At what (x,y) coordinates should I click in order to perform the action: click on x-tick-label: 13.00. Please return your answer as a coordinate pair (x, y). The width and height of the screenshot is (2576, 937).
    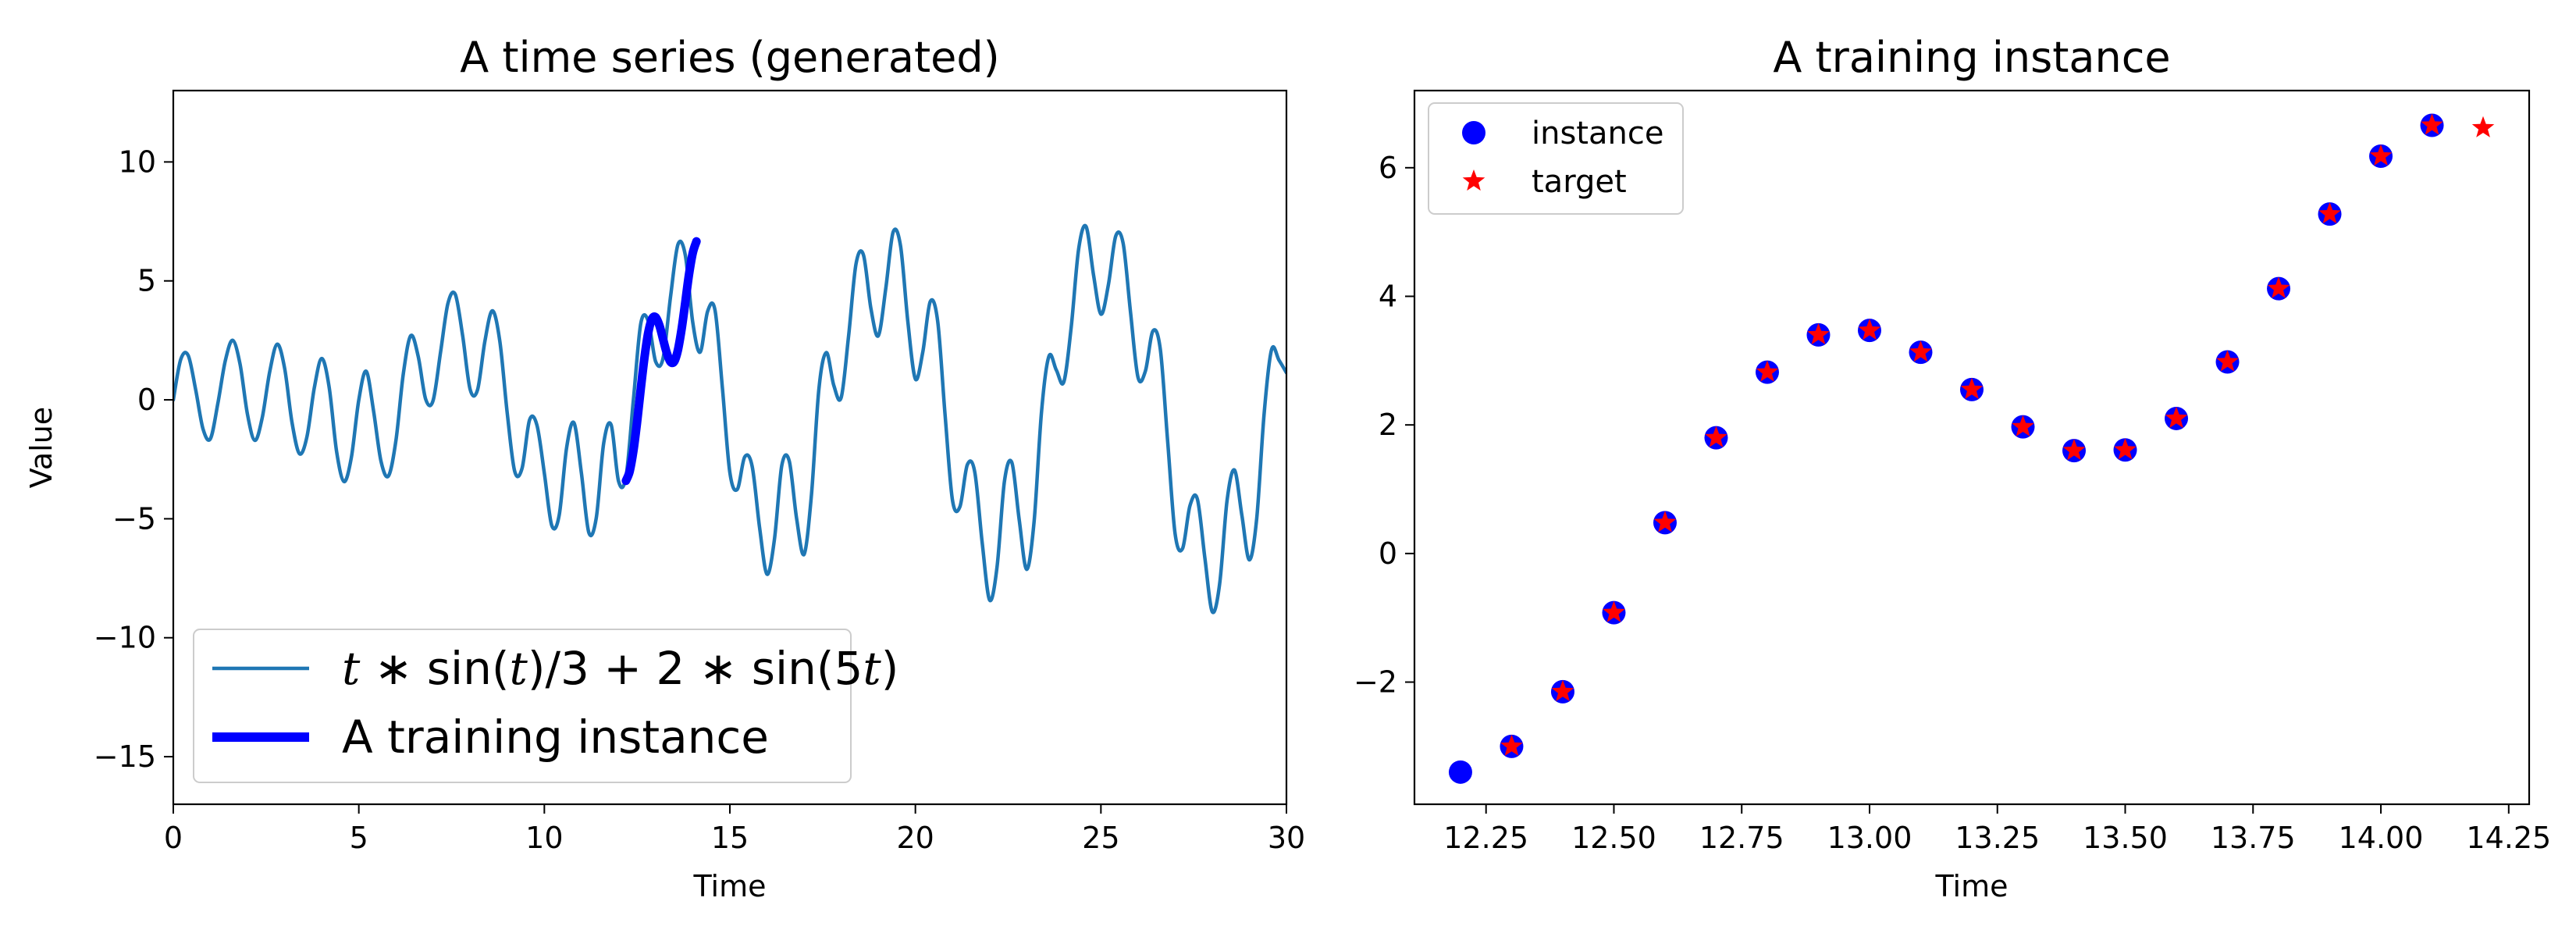
    Looking at the image, I should click on (1869, 838).